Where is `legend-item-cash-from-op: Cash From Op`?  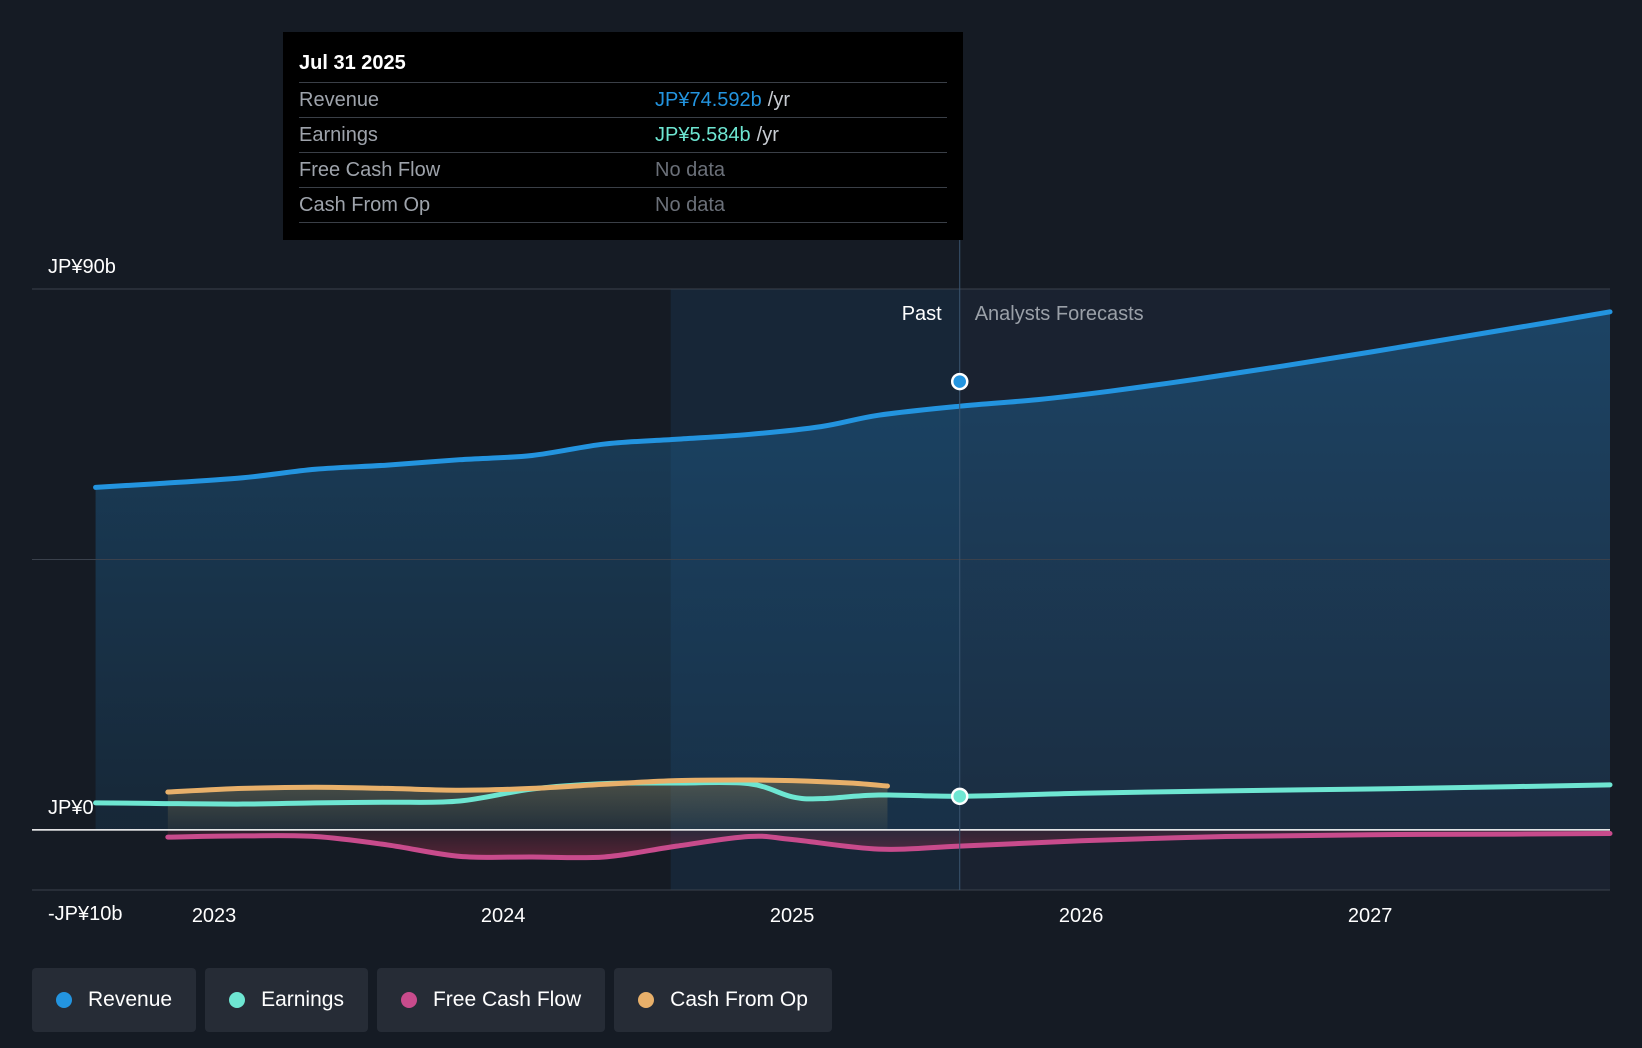 legend-item-cash-from-op: Cash From Op is located at coordinates (723, 1000).